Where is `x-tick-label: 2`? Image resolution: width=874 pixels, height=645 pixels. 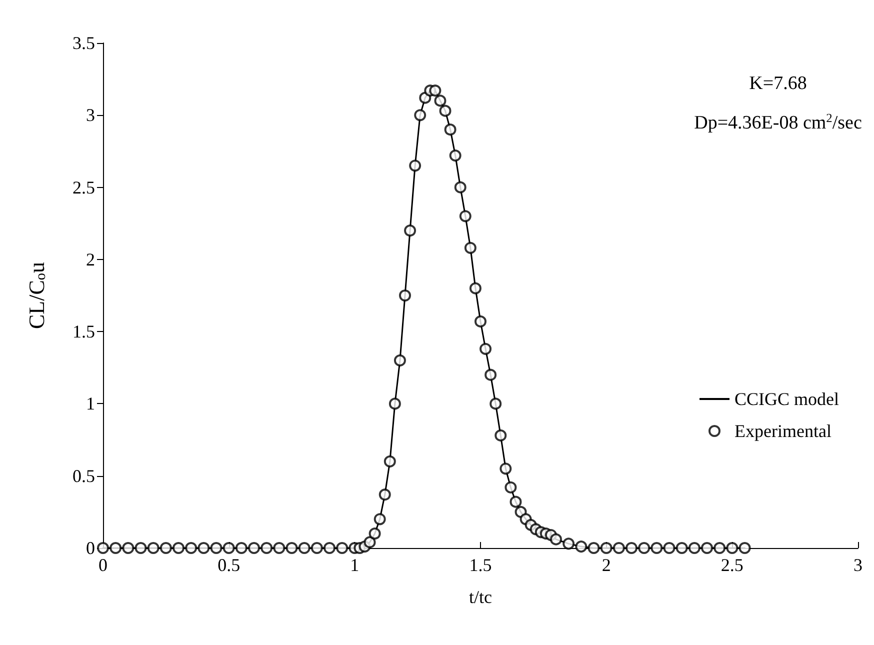 x-tick-label: 2 is located at coordinates (606, 565).